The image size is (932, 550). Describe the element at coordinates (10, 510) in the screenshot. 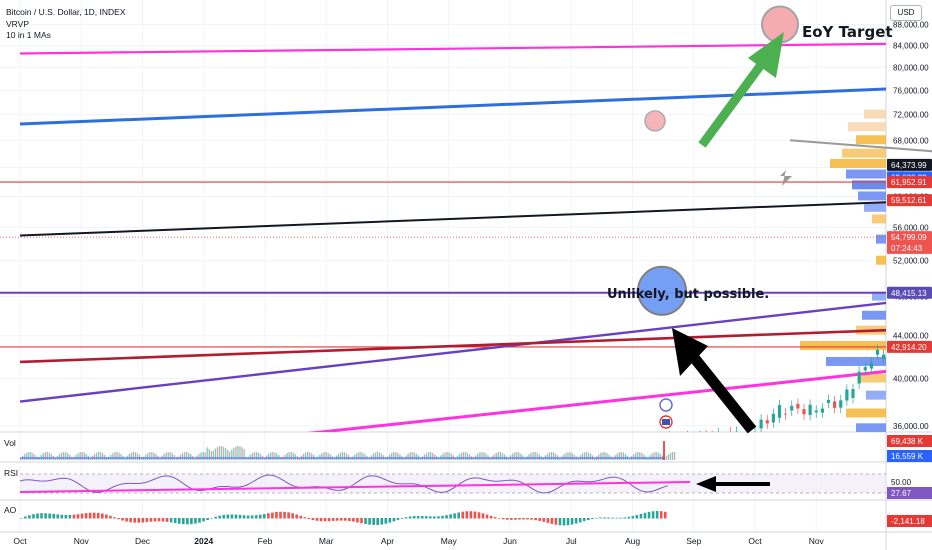

I see `ao-pane-label: AO` at that location.